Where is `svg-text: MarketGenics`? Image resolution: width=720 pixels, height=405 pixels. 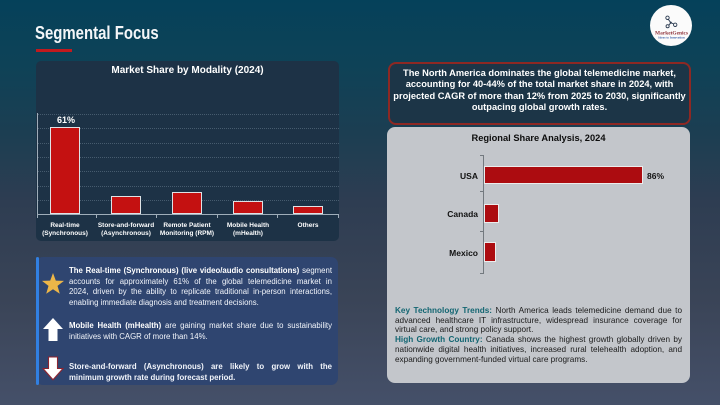 svg-text: MarketGenics is located at coordinates (671, 33).